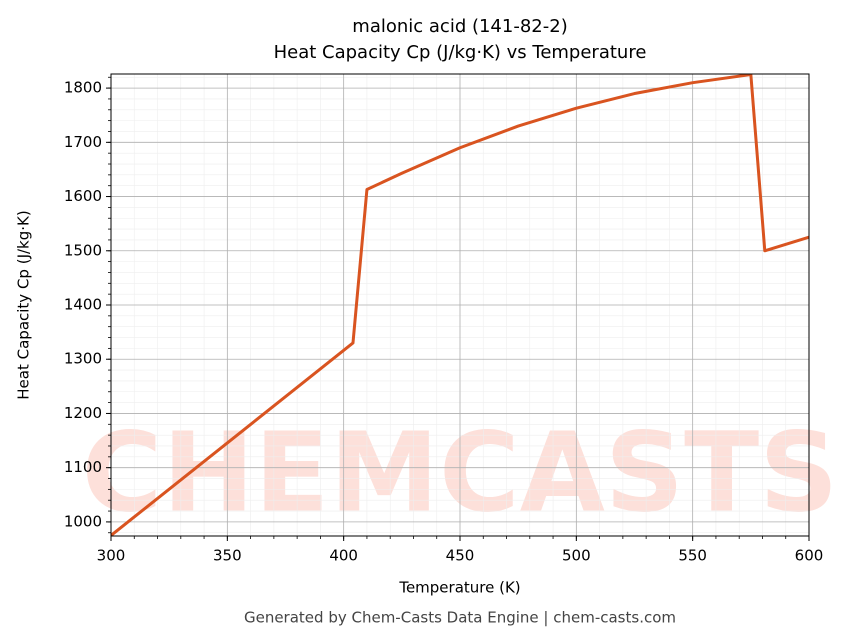 The width and height of the screenshot is (843, 644). I want to click on y-tick-label: 1700, so click(83, 142).